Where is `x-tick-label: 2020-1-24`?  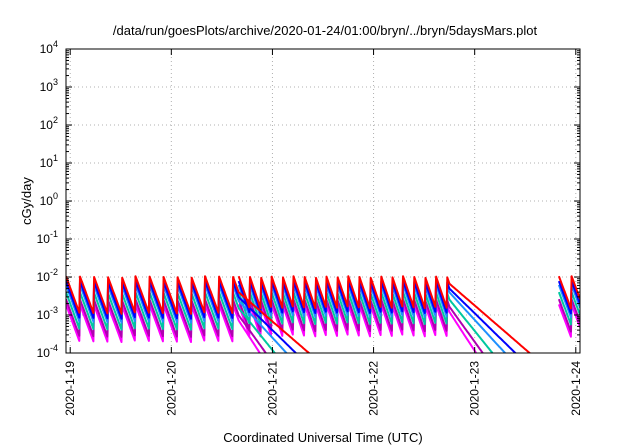 x-tick-label: 2020-1-24 is located at coordinates (576, 388).